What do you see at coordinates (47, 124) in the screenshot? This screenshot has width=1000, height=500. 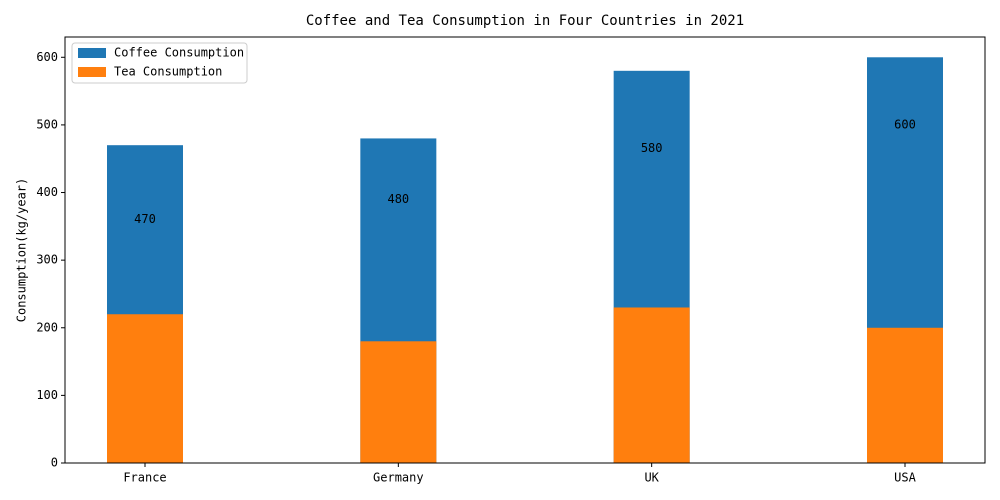 I see `y-tick-label: 500` at bounding box center [47, 124].